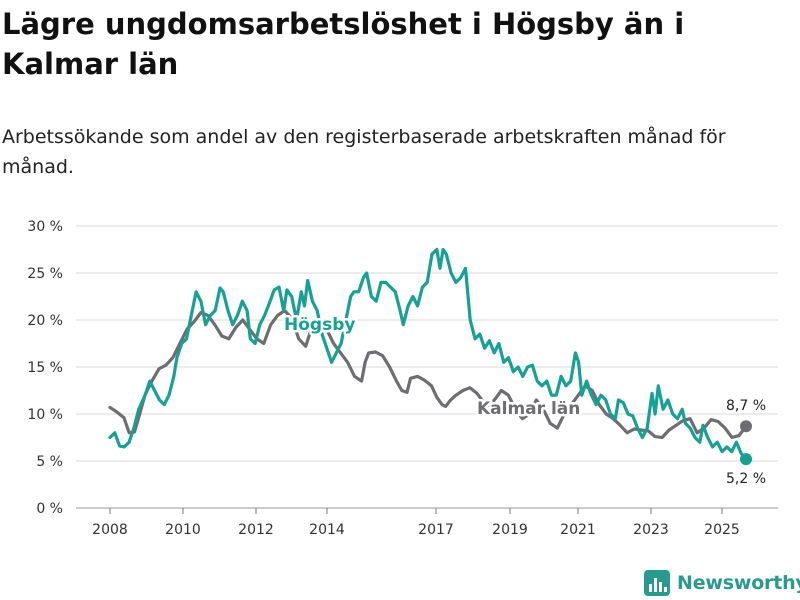  What do you see at coordinates (746, 459) in the screenshot?
I see `end-point-hogsby` at bounding box center [746, 459].